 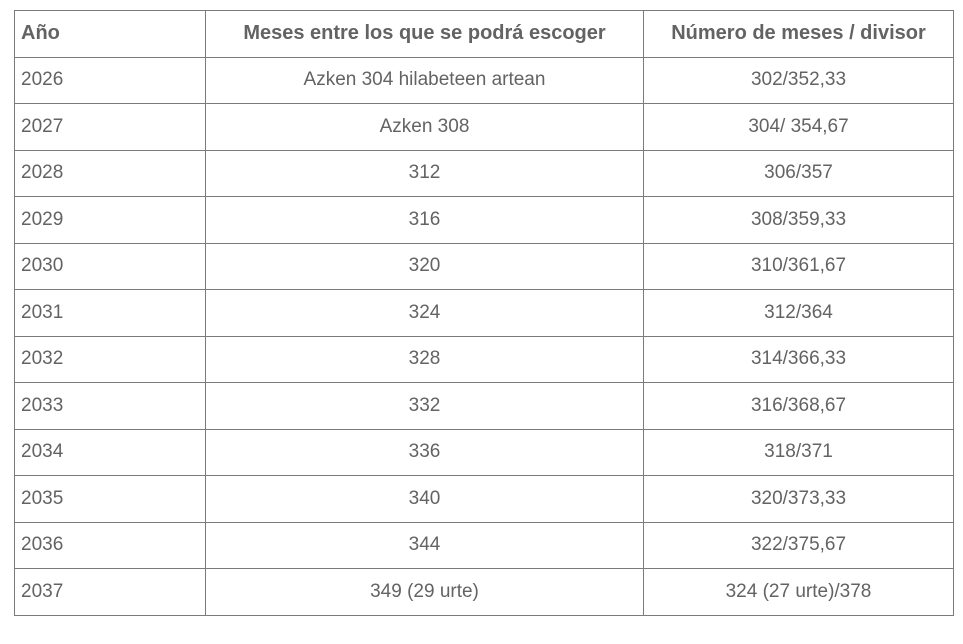 What do you see at coordinates (110, 313) in the screenshot?
I see `year-cell: 2031` at bounding box center [110, 313].